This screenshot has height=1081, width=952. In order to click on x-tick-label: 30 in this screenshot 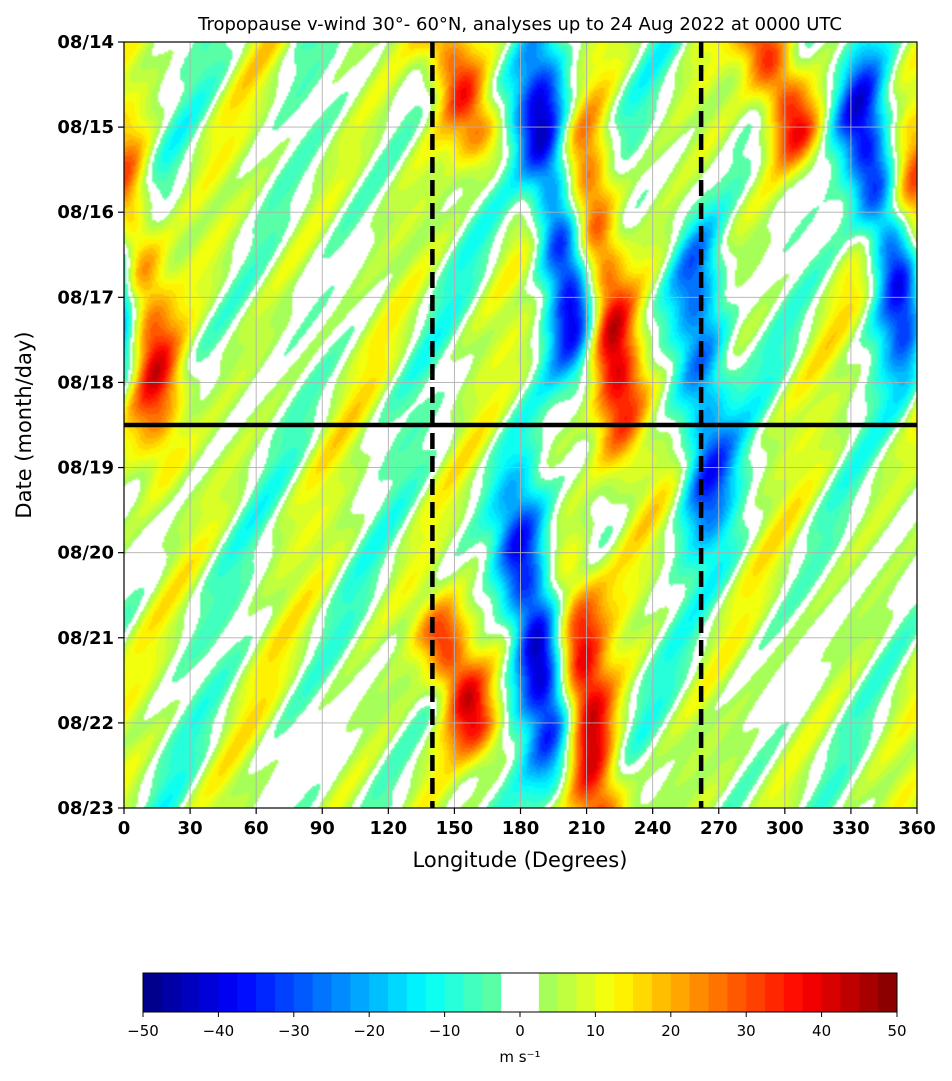, I will do `click(190, 828)`.